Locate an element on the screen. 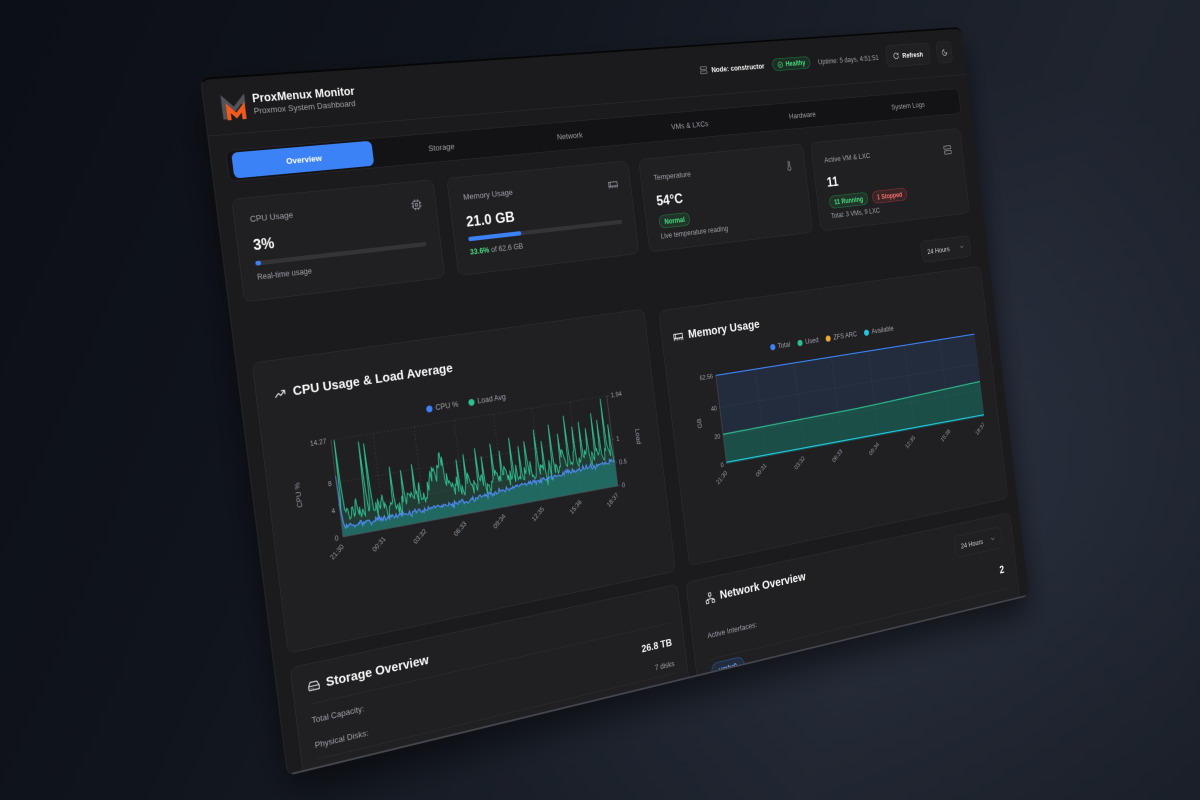  svg-text: 14.27 is located at coordinates (317, 442).